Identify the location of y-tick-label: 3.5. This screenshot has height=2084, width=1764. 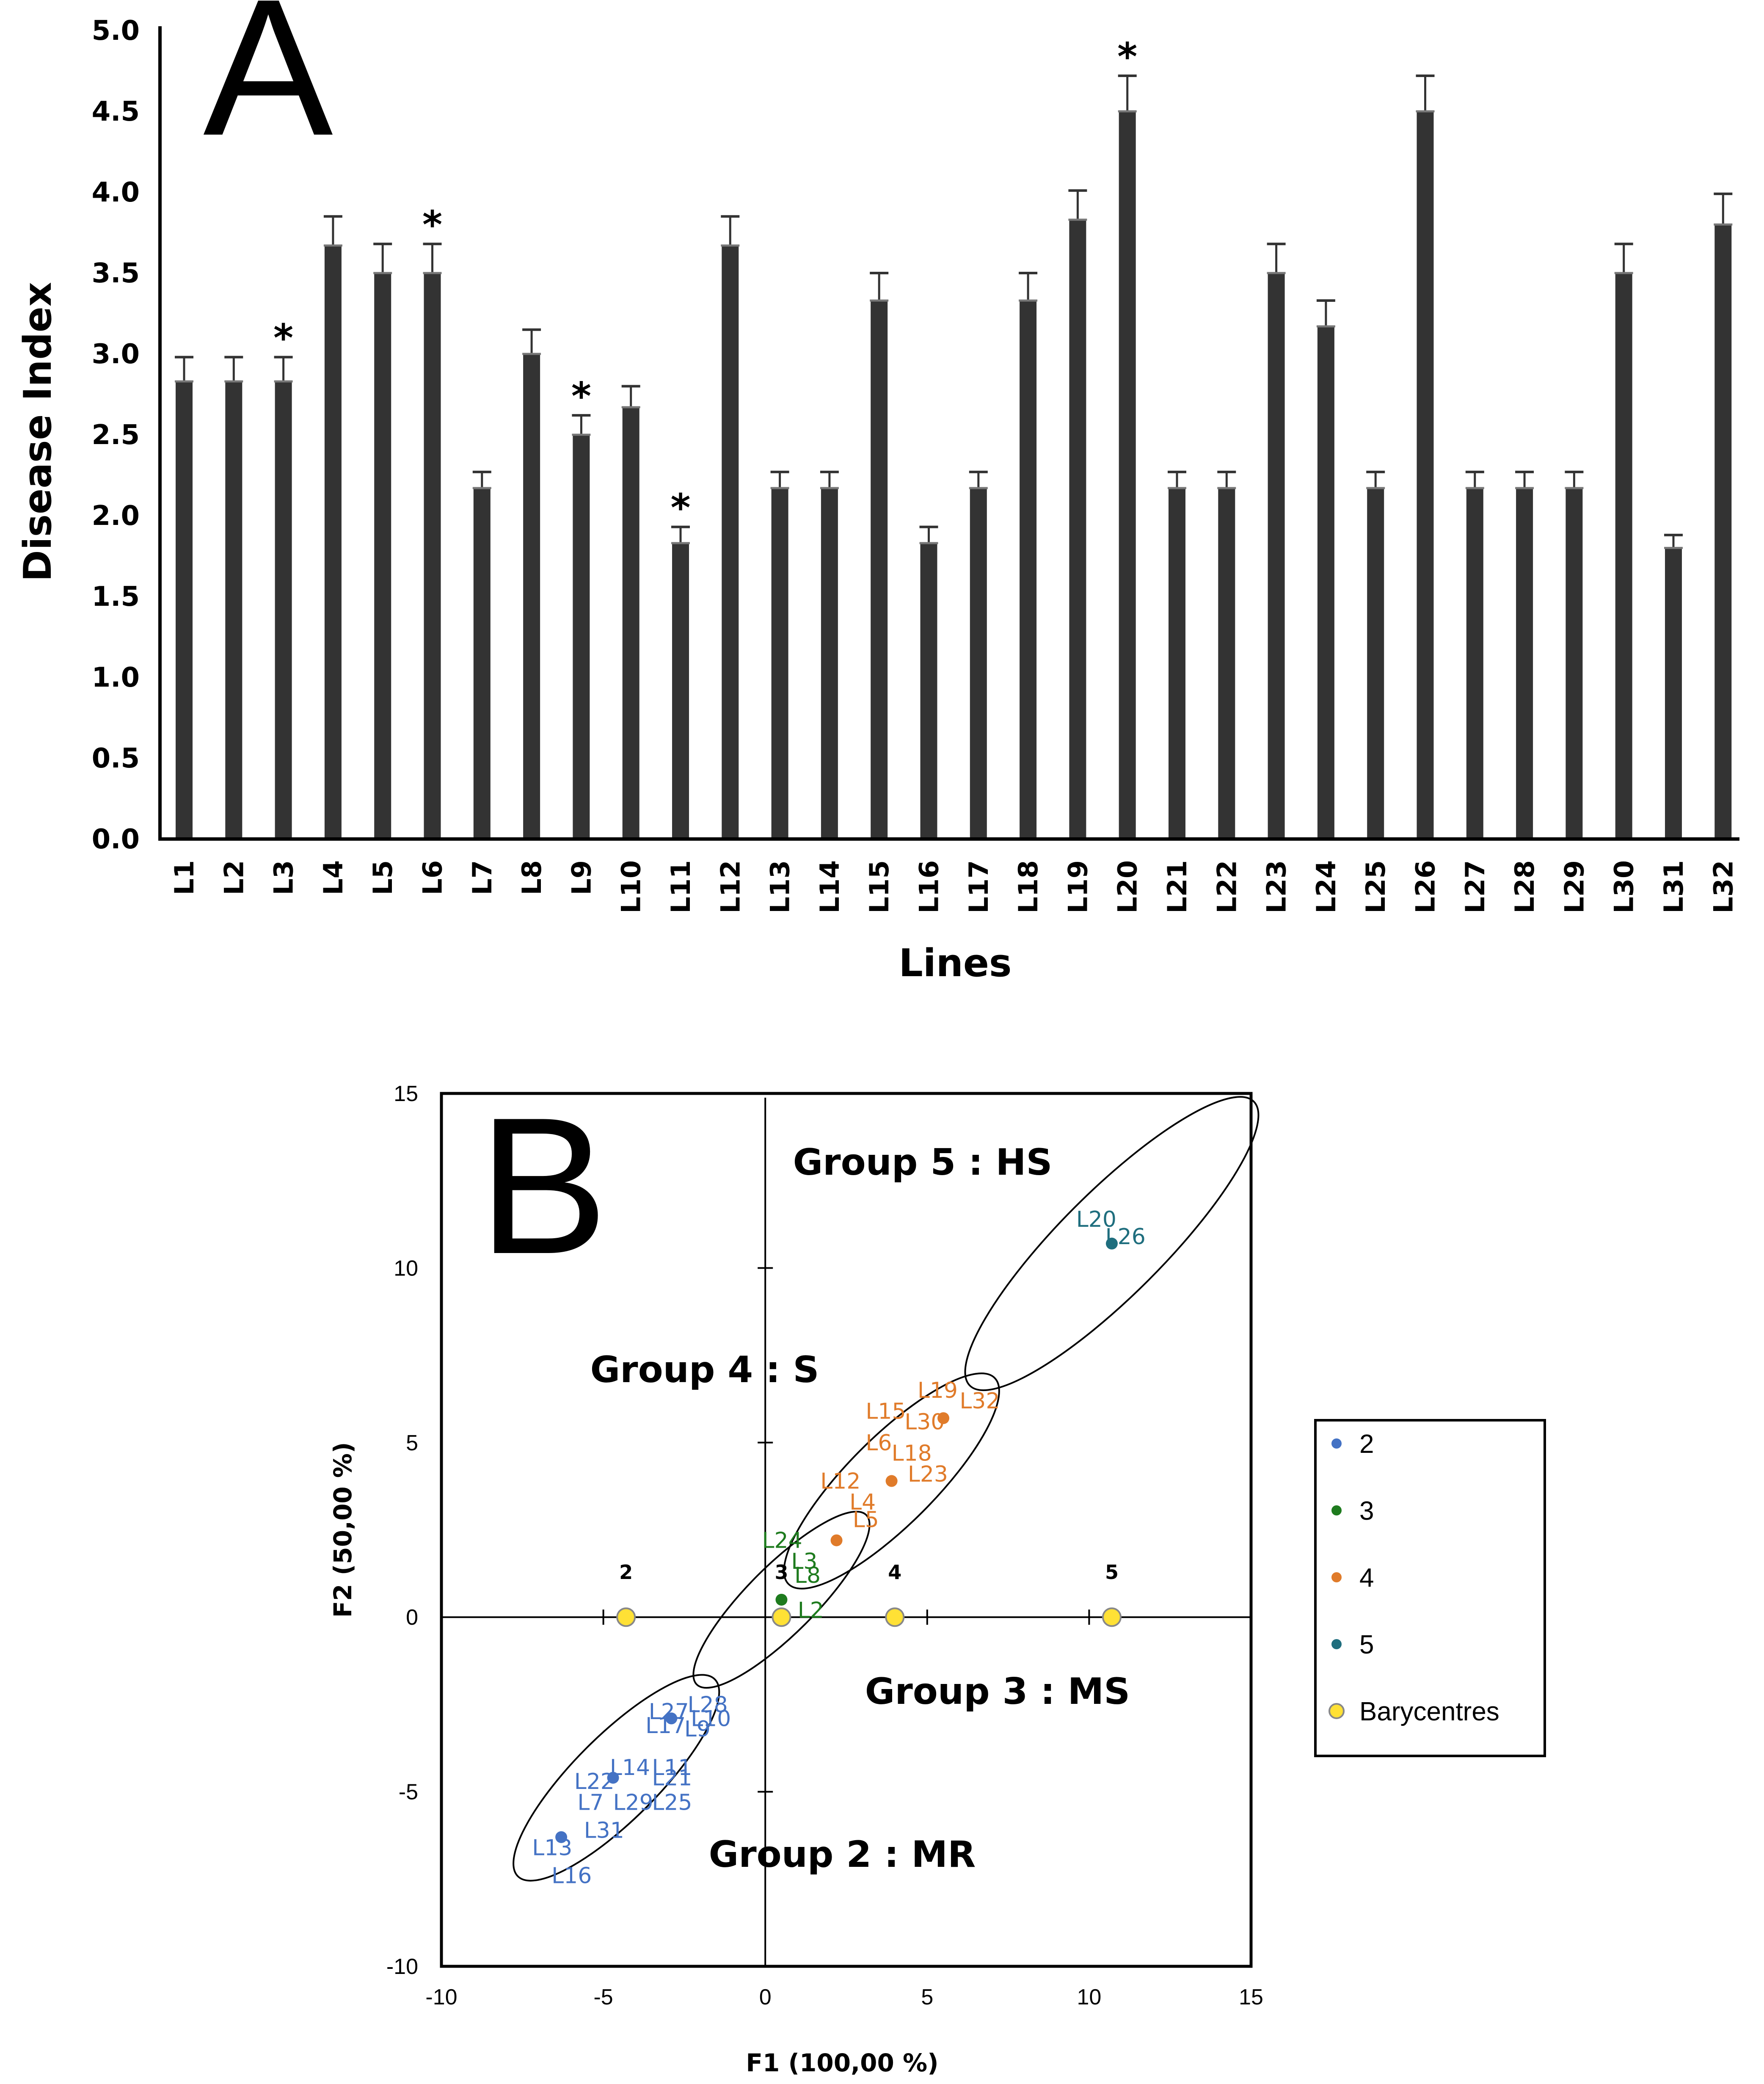
(116, 273).